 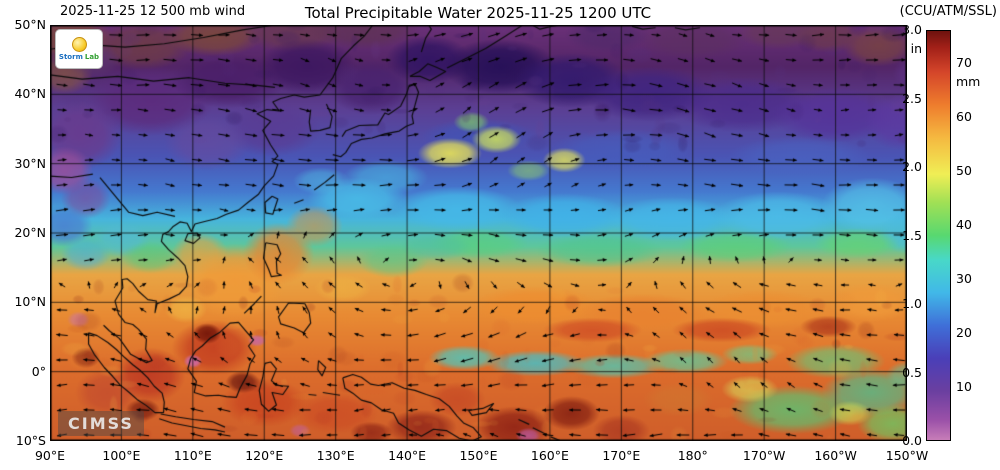 What do you see at coordinates (30, 24) in the screenshot?
I see `lat-tick-label: 50°N` at bounding box center [30, 24].